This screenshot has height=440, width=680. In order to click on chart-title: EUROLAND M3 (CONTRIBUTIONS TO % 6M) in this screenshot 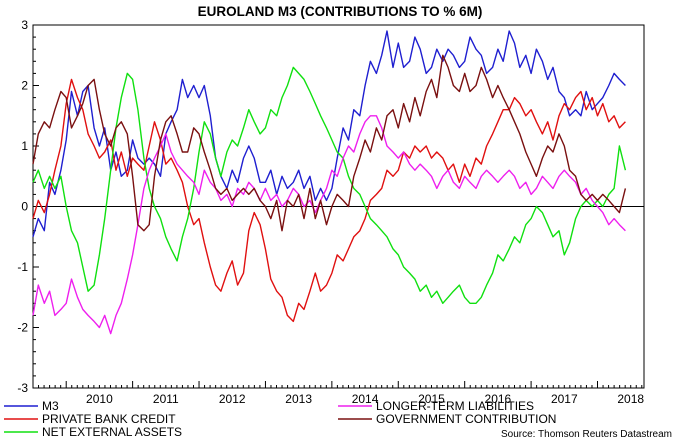, I will do `click(340, 11)`.